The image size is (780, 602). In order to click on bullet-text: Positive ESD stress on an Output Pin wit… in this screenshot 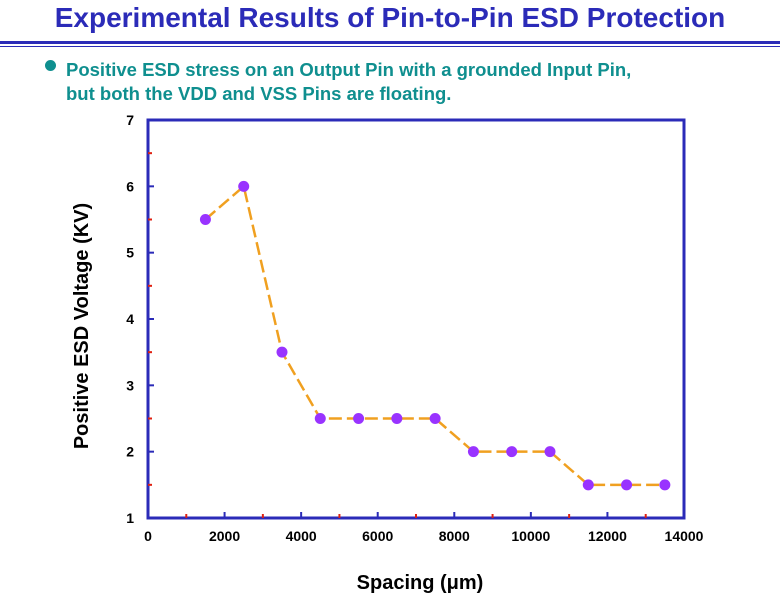, I will do `click(416, 82)`.